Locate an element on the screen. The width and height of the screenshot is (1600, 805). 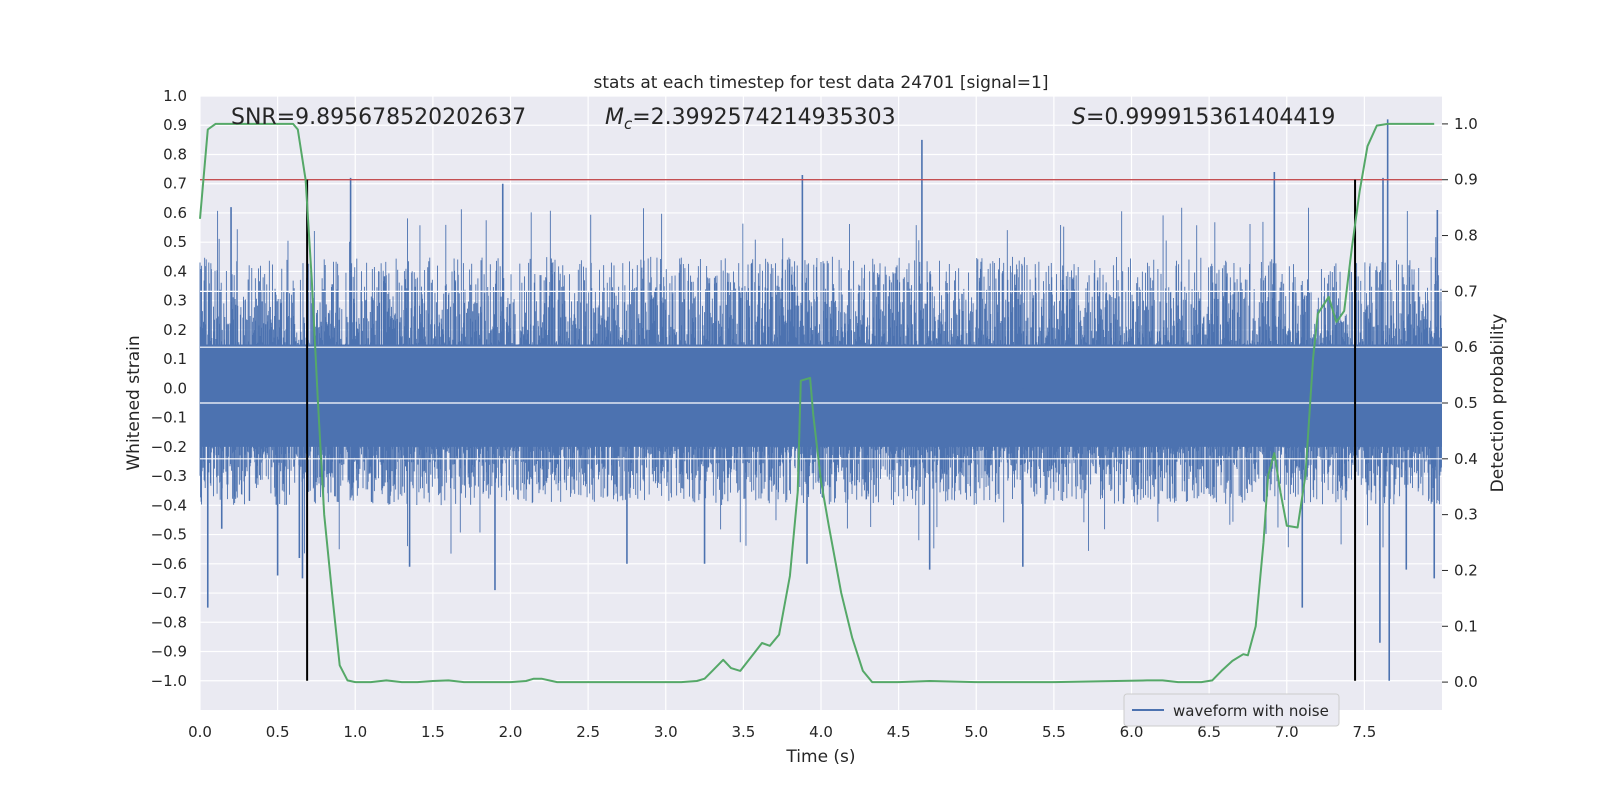
y-left-tick-label: −0.4 is located at coordinates (169, 505).